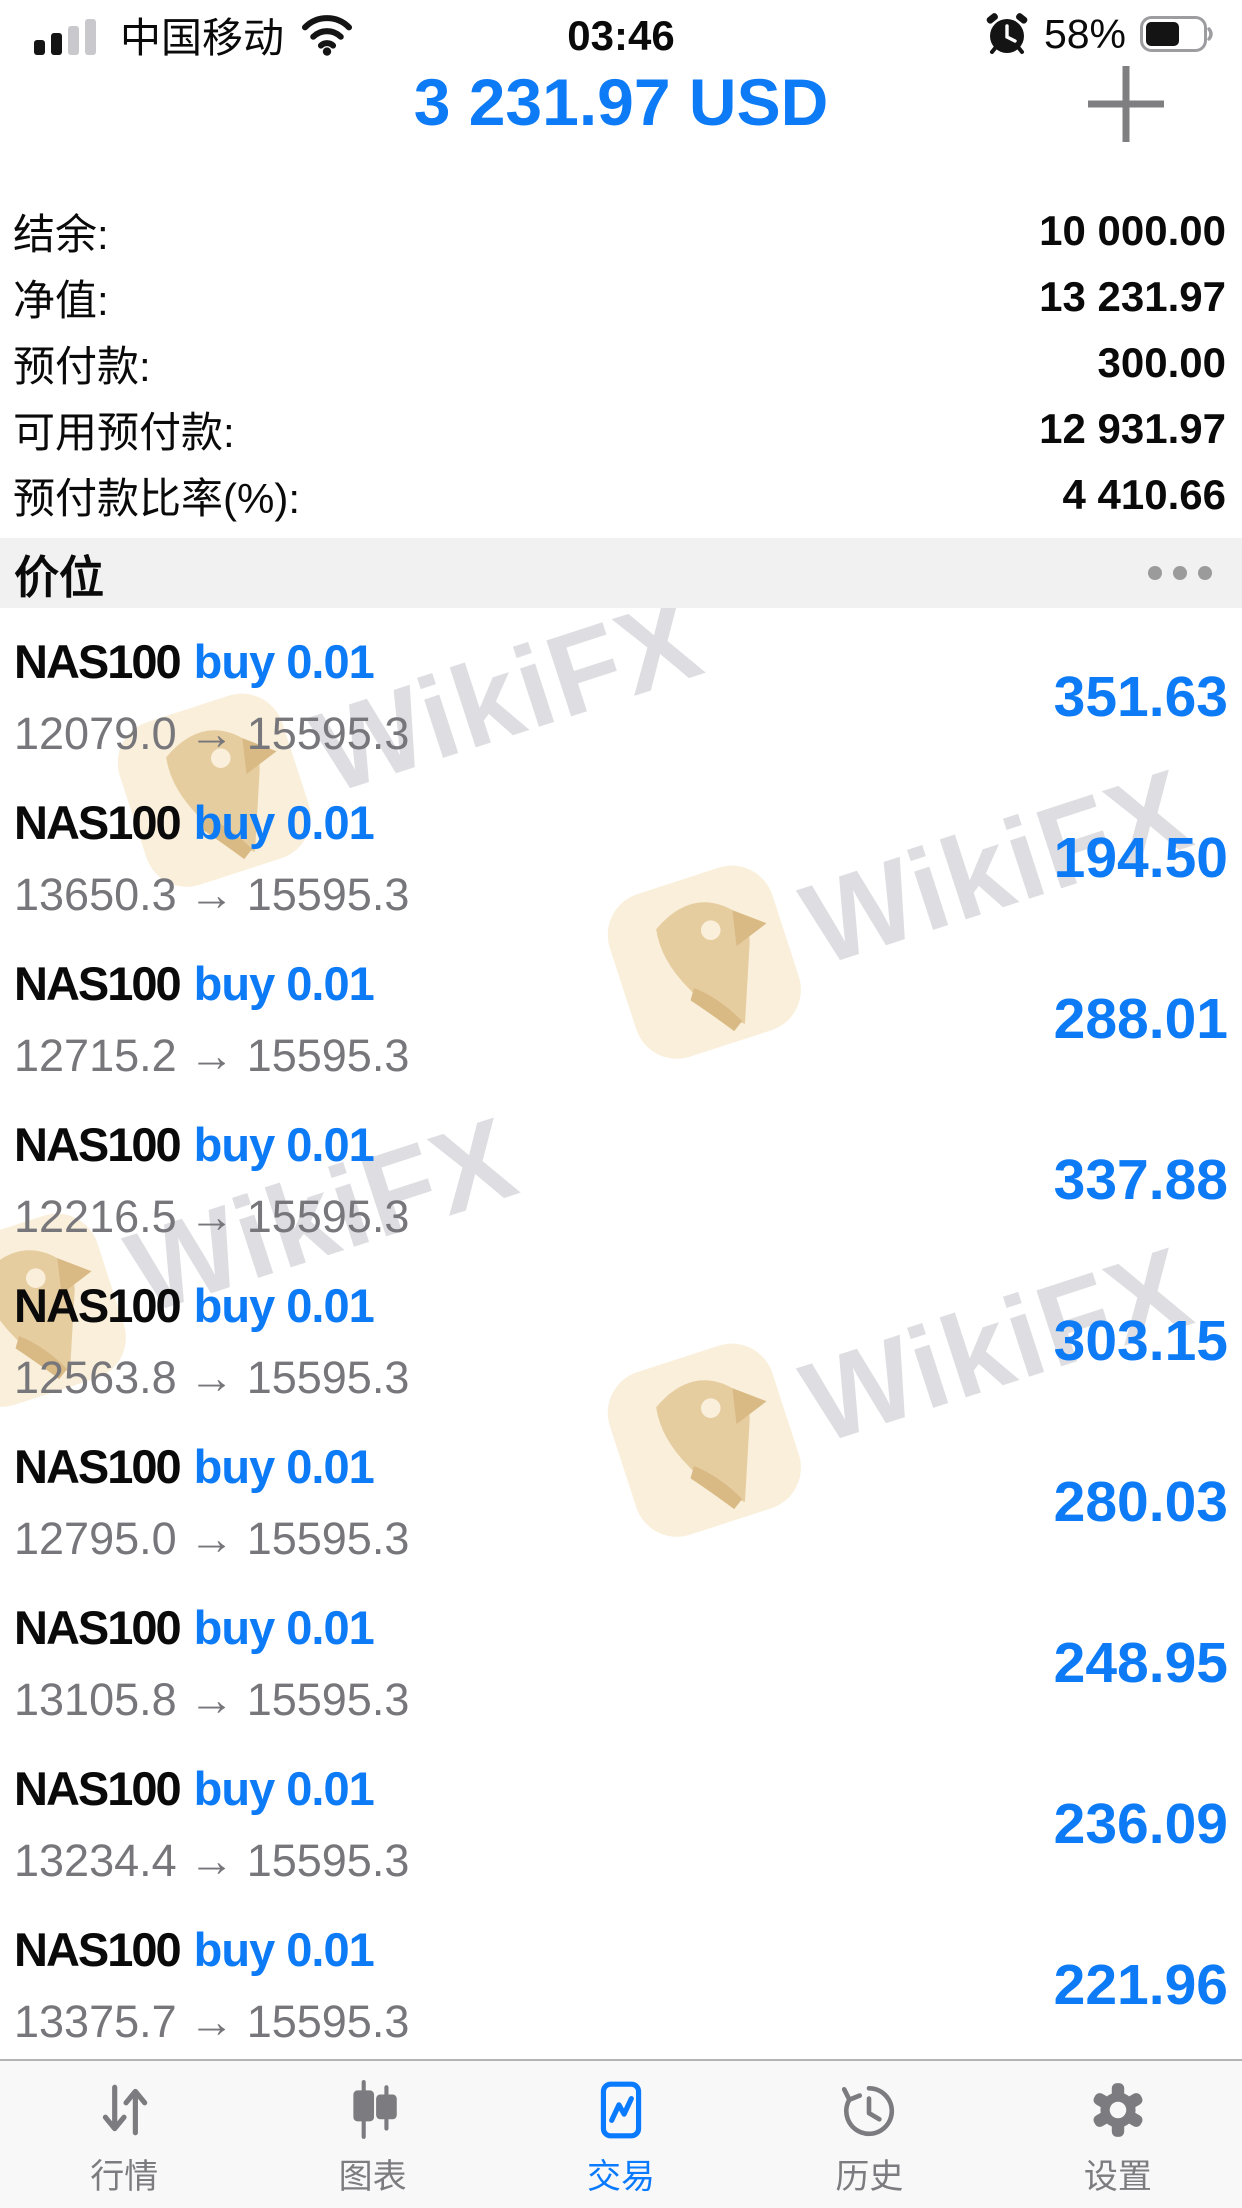  I want to click on account-row-margin-level: 预付款比率(%): 4 410.66, so click(621, 495).